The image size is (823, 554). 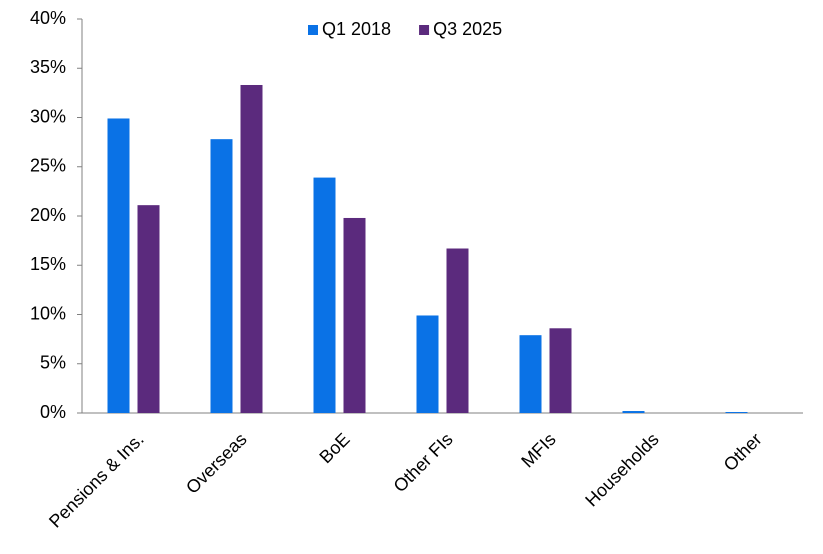 I want to click on x-tick-label: Pensions & Ins., so click(x=96, y=480).